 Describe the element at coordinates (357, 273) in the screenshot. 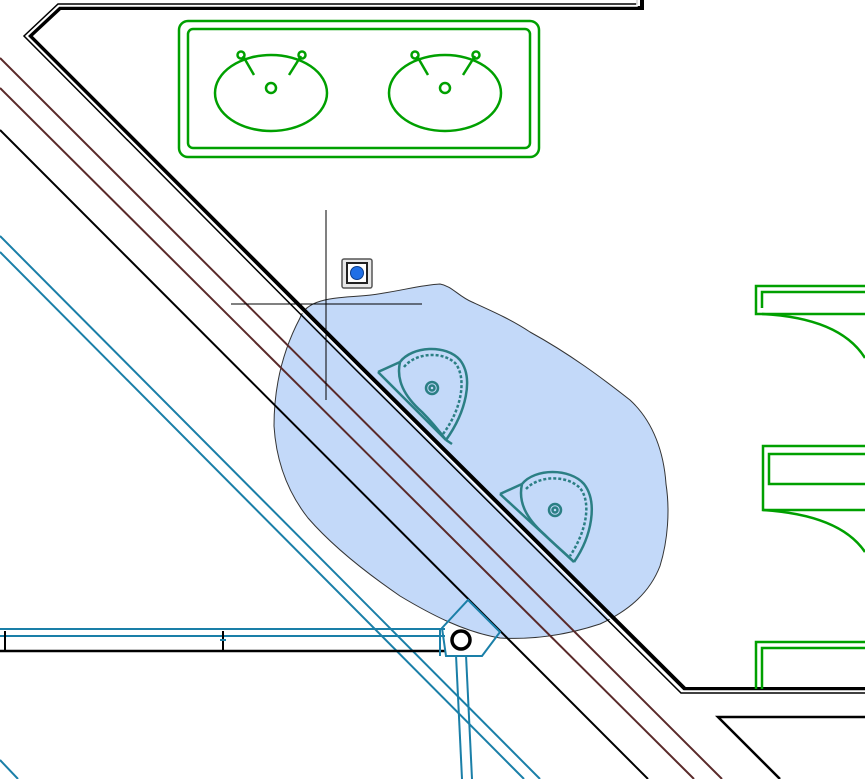

I see `object-snap-node-icon` at that location.